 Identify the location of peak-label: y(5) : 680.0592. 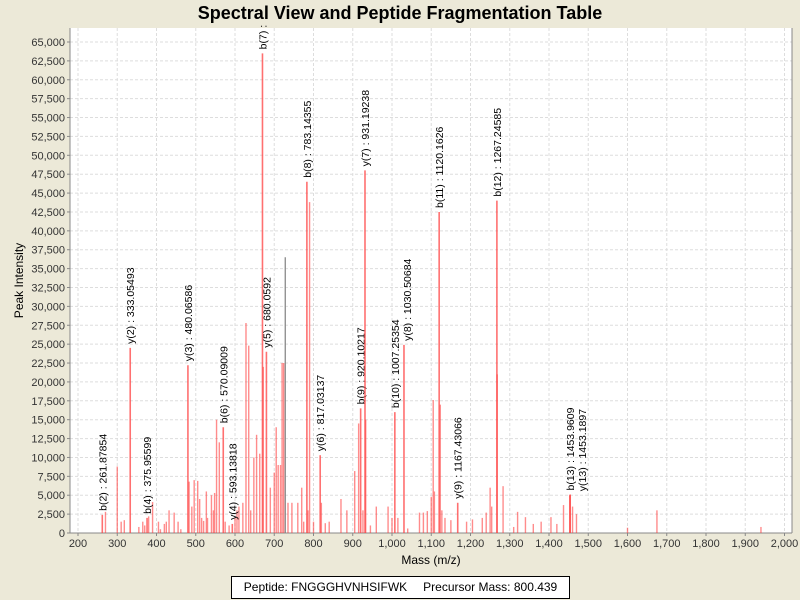
(267, 312).